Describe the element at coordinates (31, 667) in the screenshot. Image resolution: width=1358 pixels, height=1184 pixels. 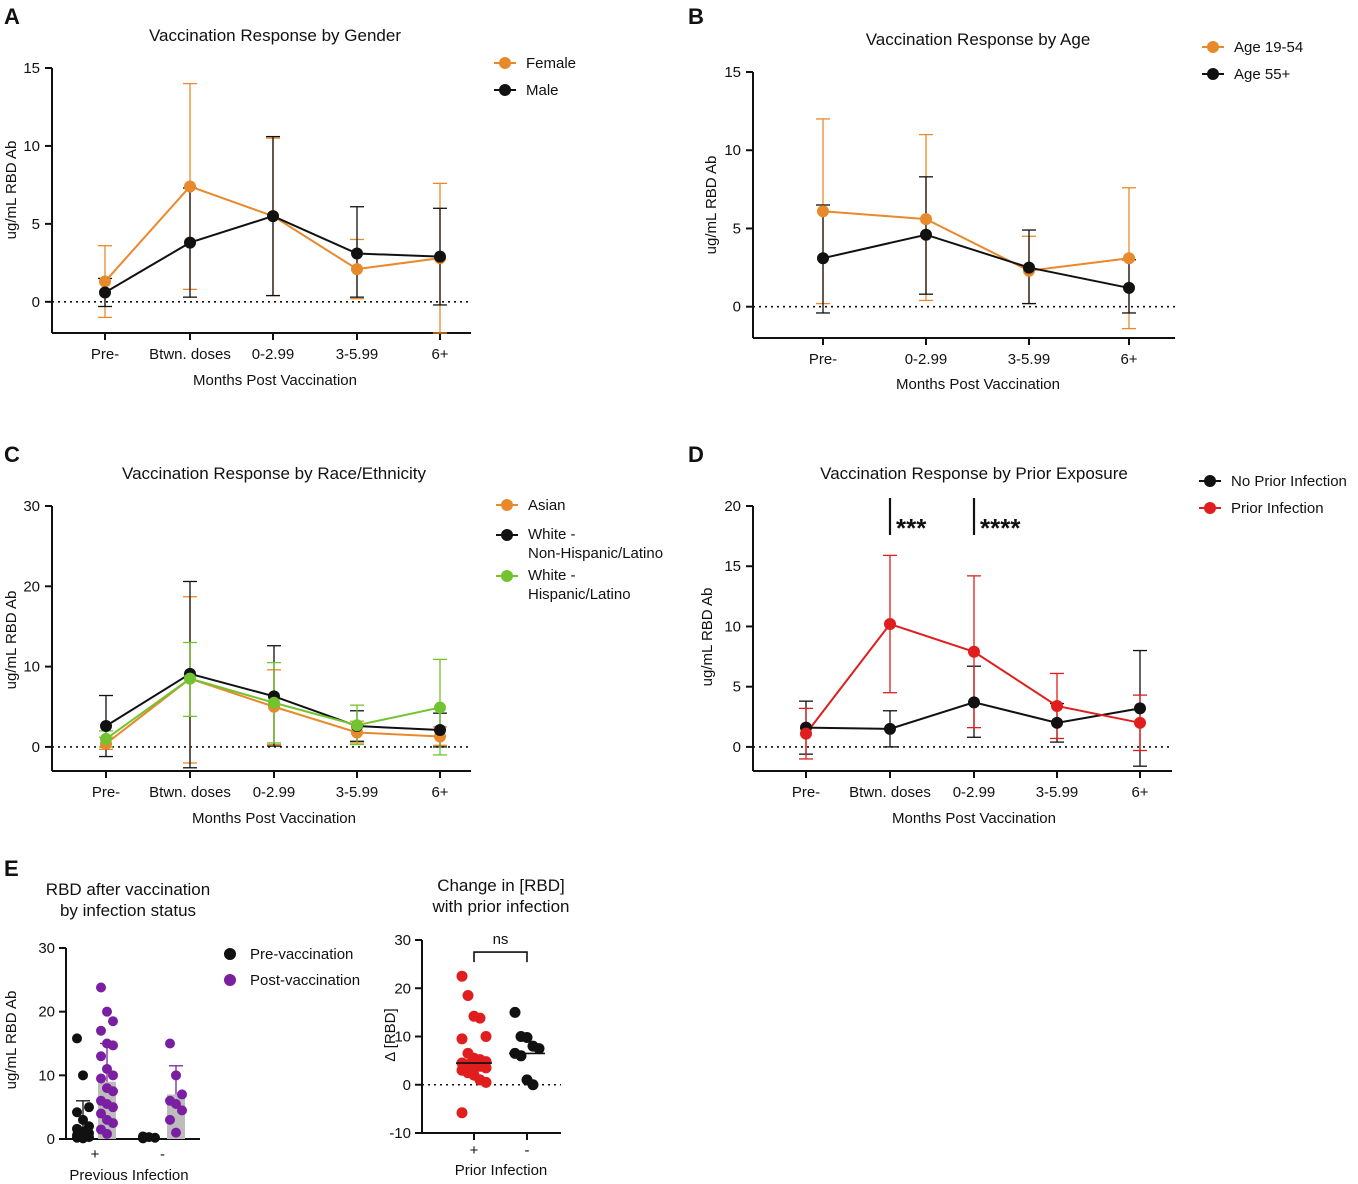
I see `panel-c-ytick-label: 10` at that location.